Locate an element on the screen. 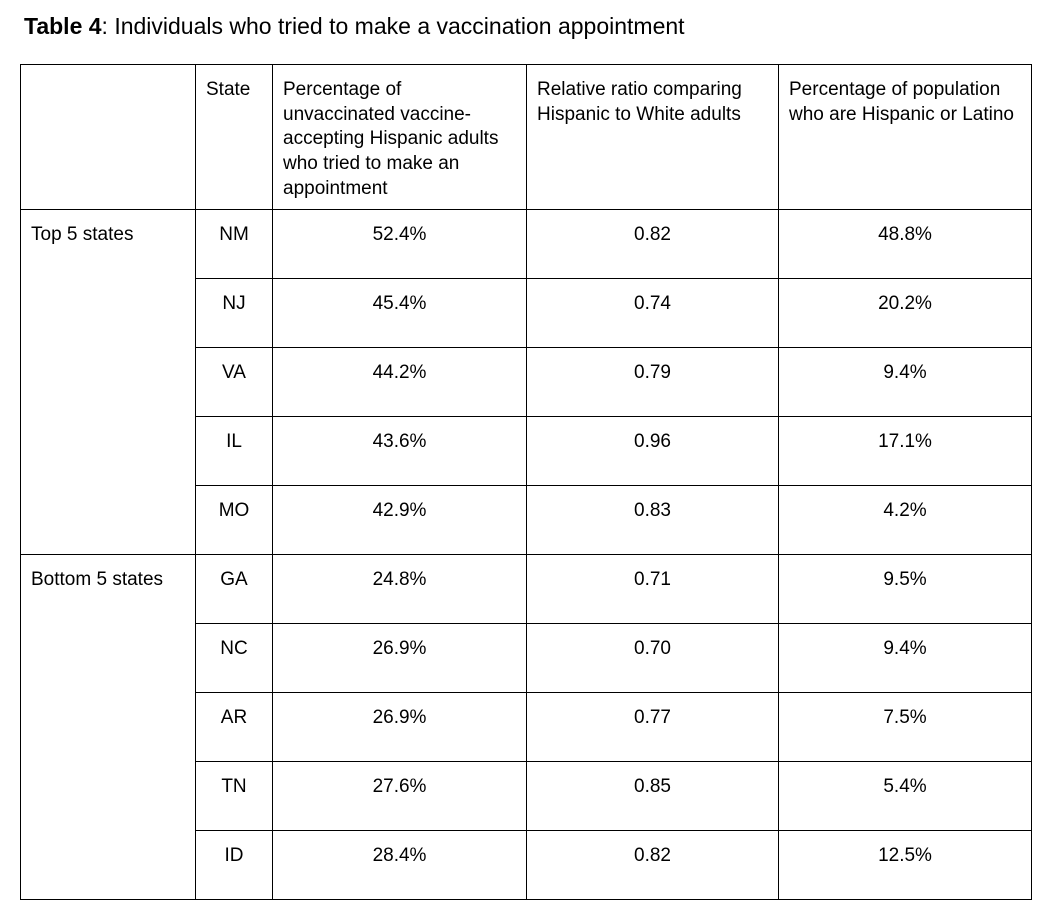 This screenshot has height=921, width=1064. state-cell: MO is located at coordinates (234, 520).